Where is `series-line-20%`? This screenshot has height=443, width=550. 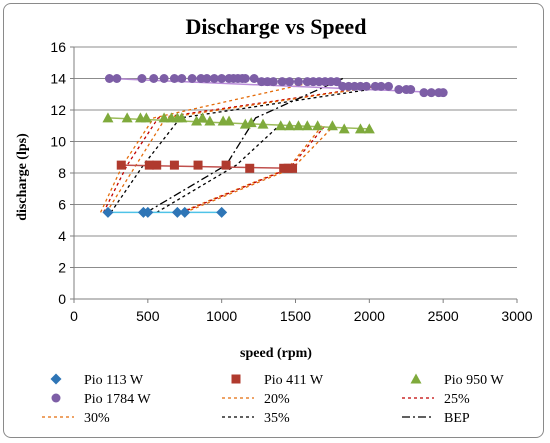 series-line-20% is located at coordinates (215, 145).